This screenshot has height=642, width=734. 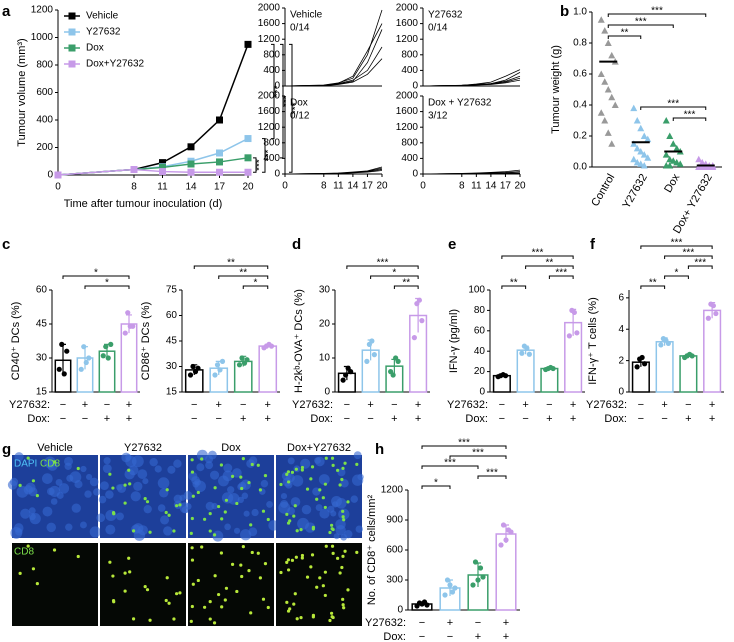 I want to click on y-axis-label: H-2kᵇ-OVA⁺ DCs (%), so click(x=299, y=341).